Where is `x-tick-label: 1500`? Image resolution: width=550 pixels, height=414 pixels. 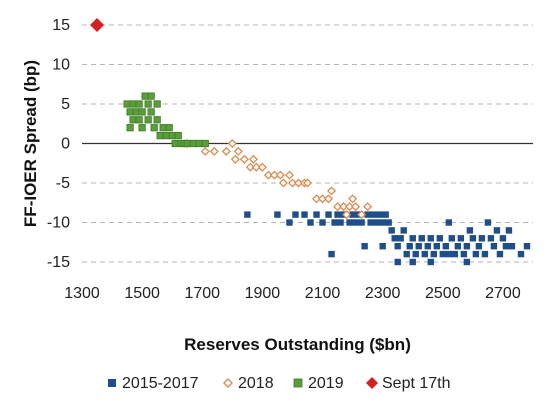 x-tick-label: 1500 is located at coordinates (142, 293).